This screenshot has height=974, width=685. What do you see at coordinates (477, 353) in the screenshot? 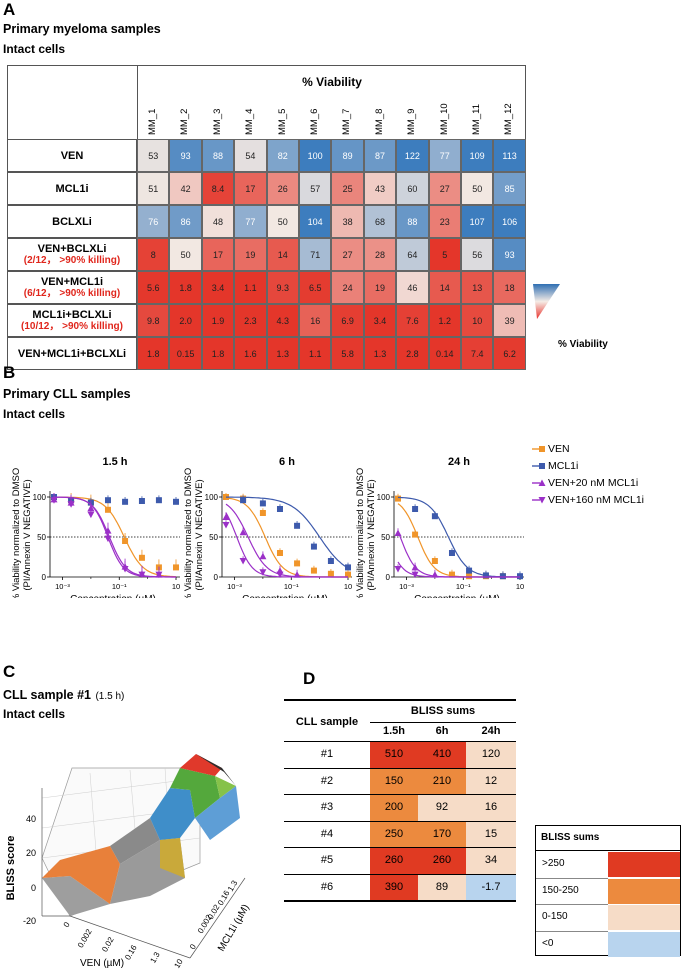
I see `heatmap-cell: 7.4` at bounding box center [477, 353].